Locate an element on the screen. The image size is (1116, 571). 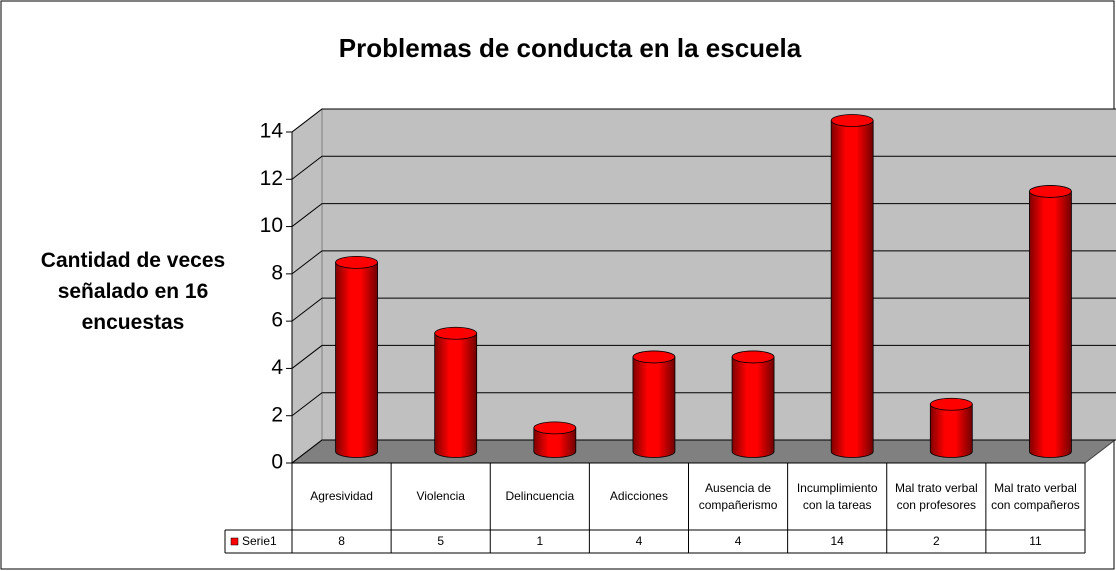
y-tick-label: 0 is located at coordinates (277, 462).